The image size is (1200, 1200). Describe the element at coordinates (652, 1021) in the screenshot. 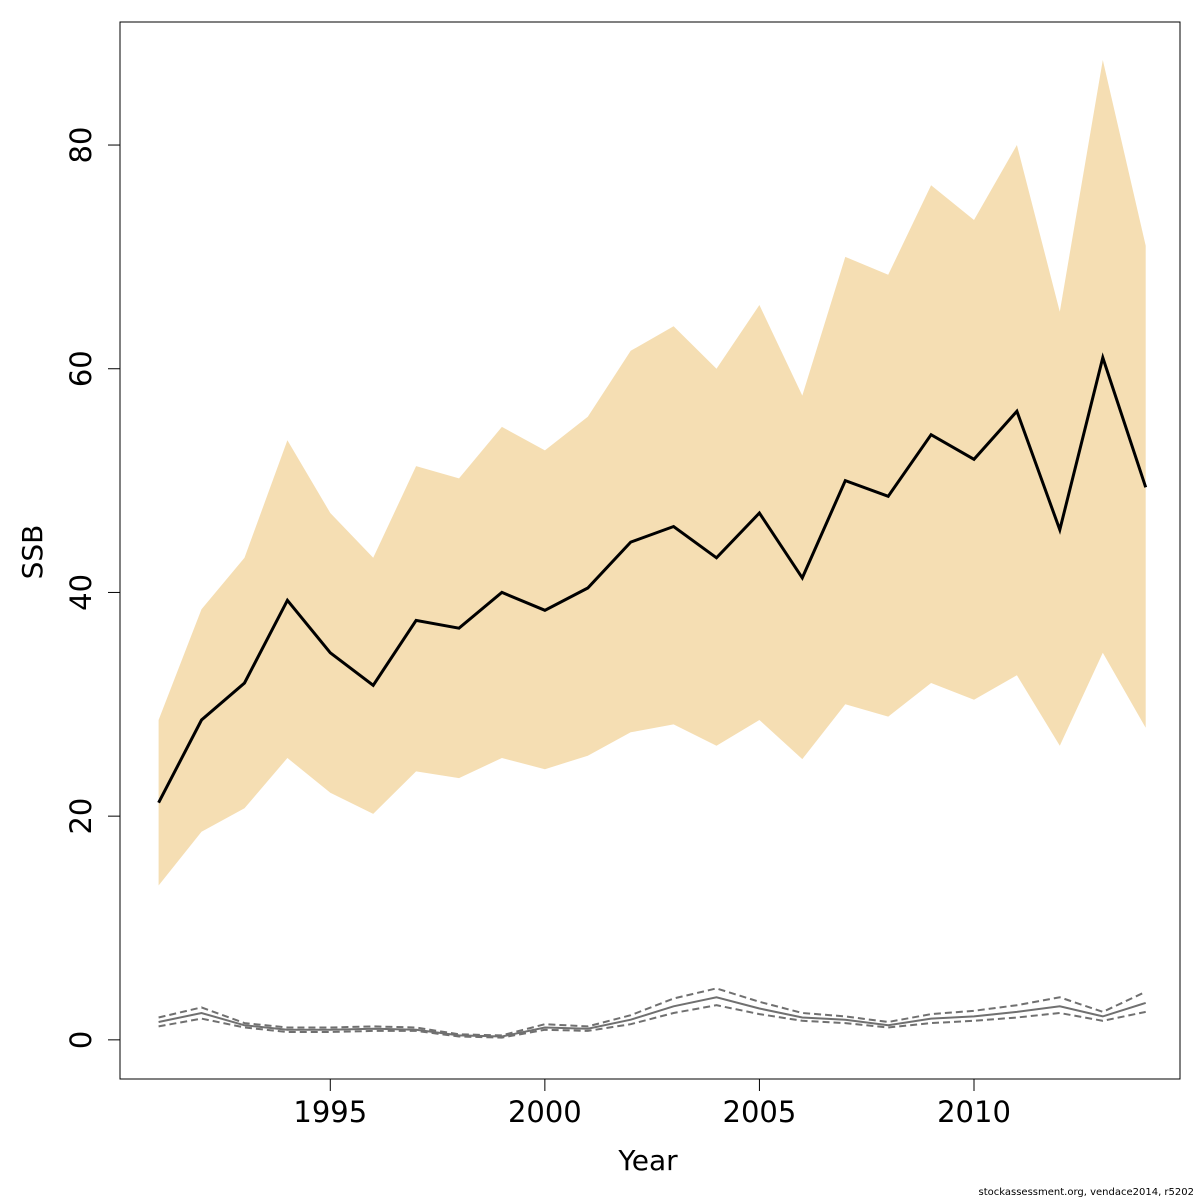

I see `secondary-lower-line` at that location.